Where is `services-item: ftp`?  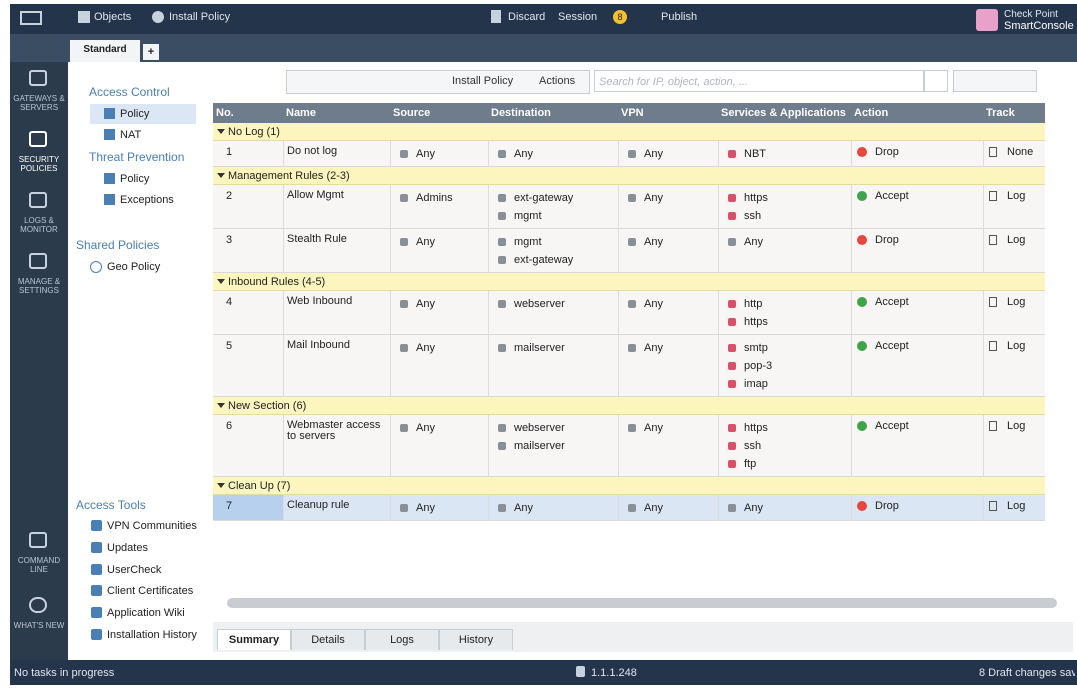 services-item: ftp is located at coordinates (750, 464).